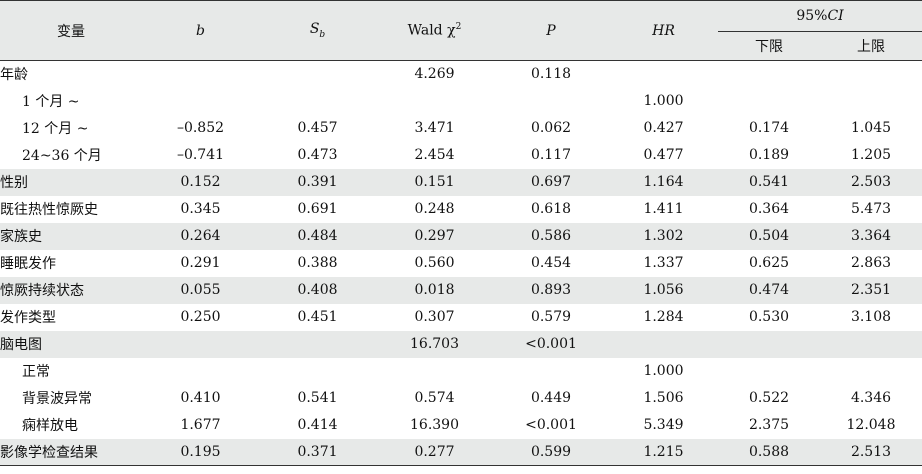 This screenshot has height=474, width=922. What do you see at coordinates (434, 74) in the screenshot?
I see `cell-wald: 4.269` at bounding box center [434, 74].